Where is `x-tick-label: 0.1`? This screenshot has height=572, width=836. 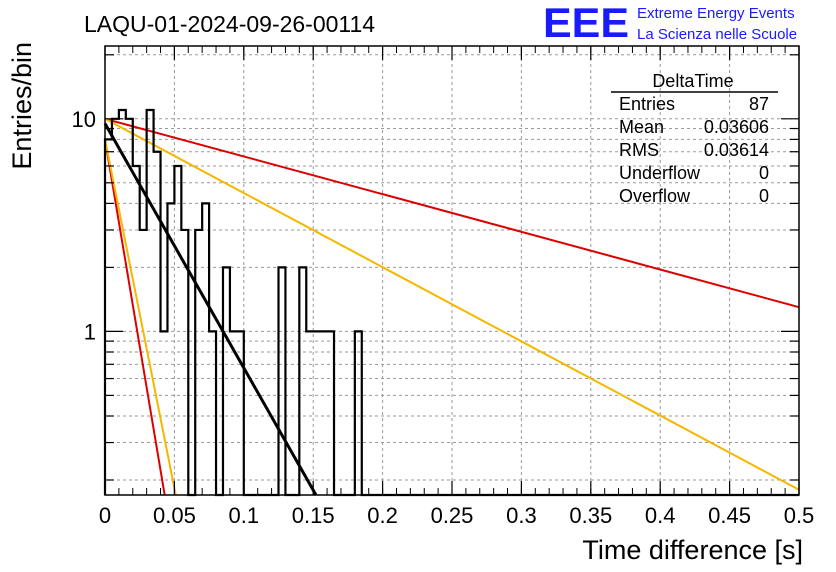 x-tick-label: 0.1 is located at coordinates (244, 515).